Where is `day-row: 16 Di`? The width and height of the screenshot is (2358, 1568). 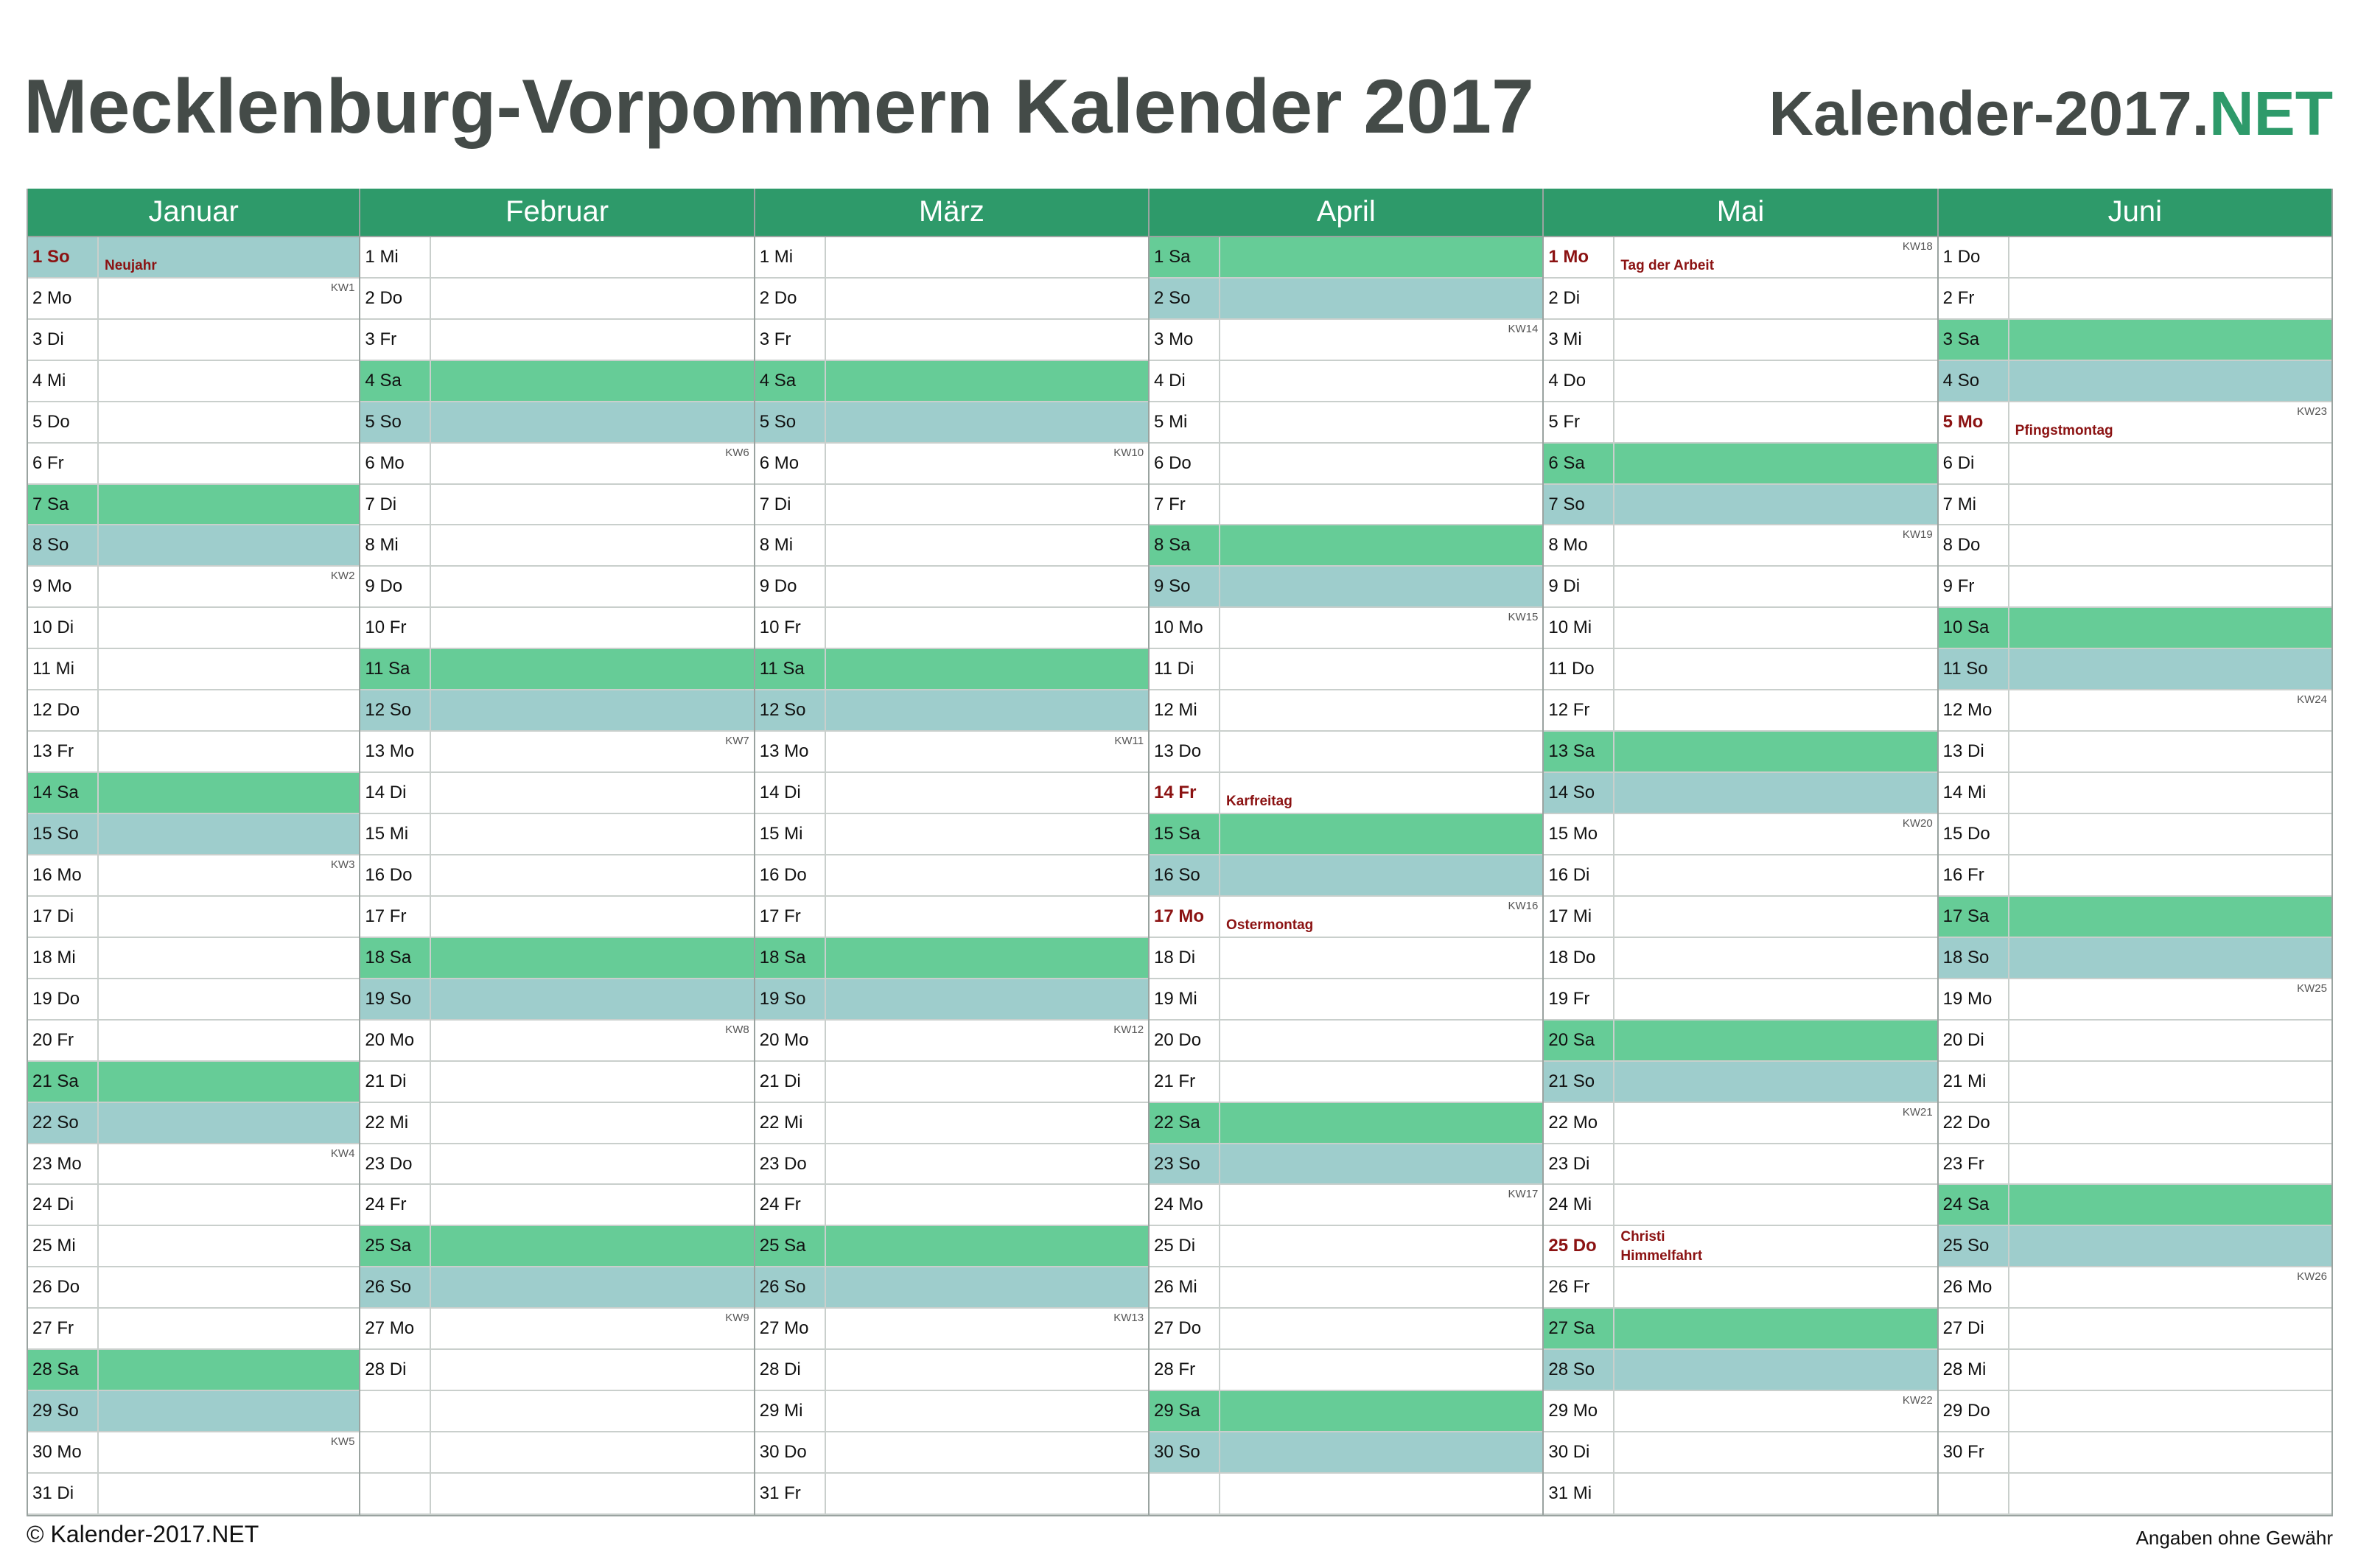 day-row: 16 Di is located at coordinates (1740, 876).